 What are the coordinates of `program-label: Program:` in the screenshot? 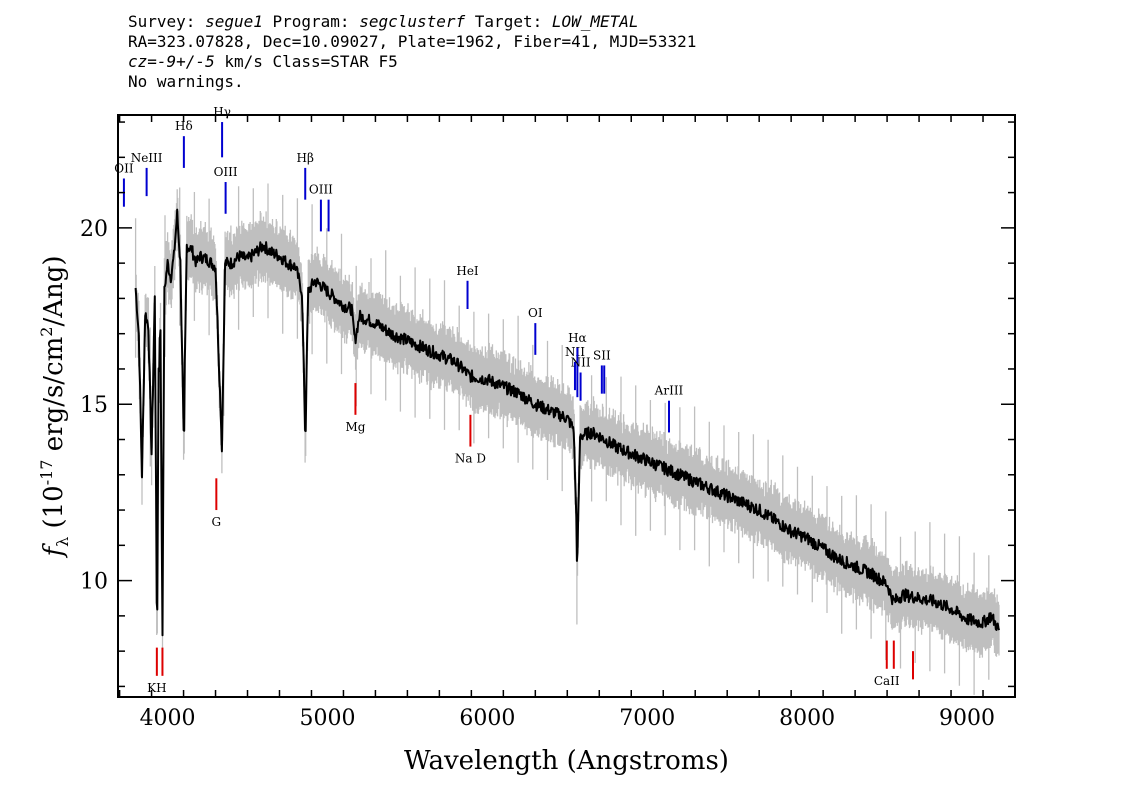 It's located at (311, 21).